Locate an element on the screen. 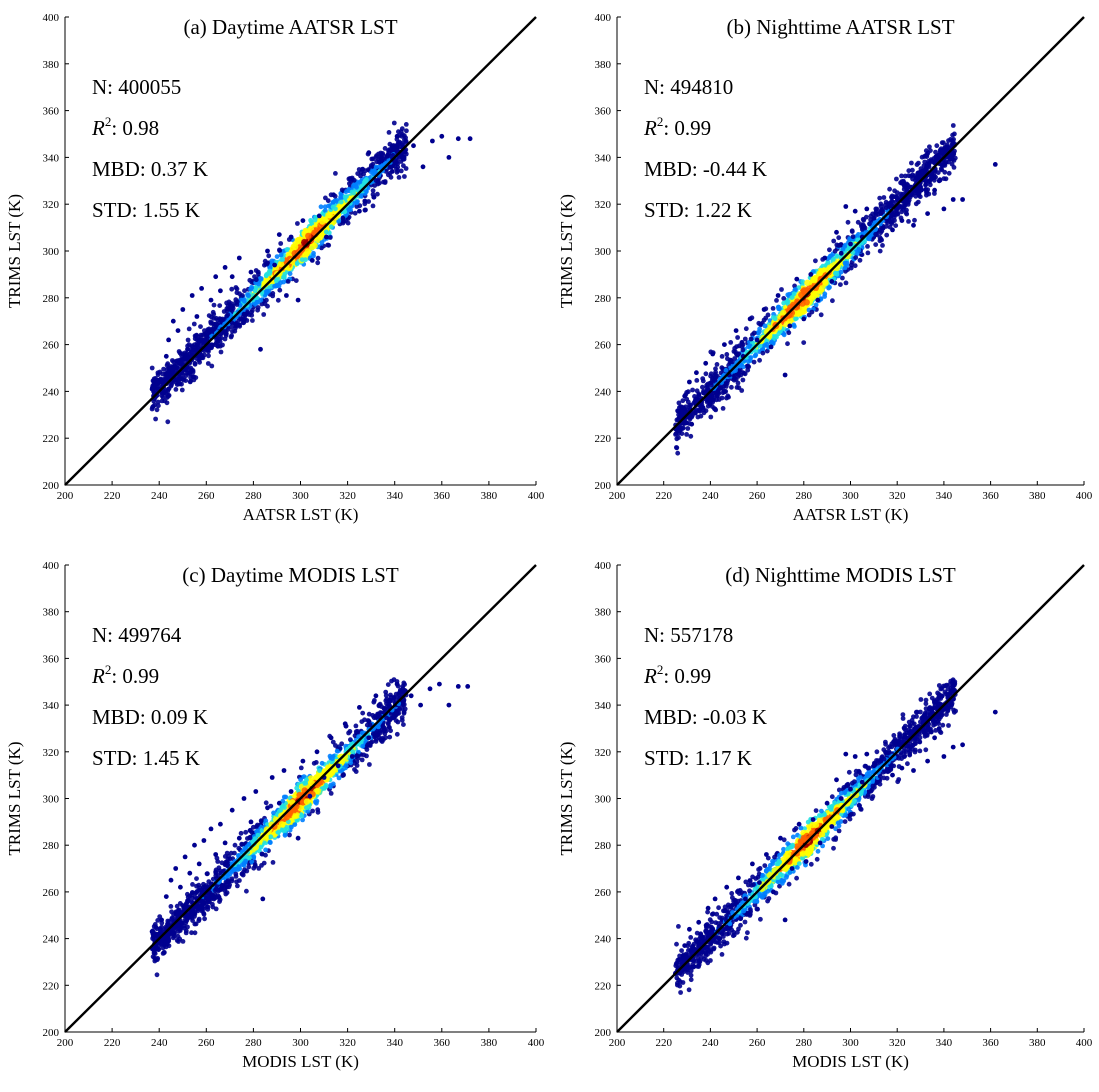 This screenshot has height=1092, width=1099. y-tick-label: 360 is located at coordinates (51, 112).